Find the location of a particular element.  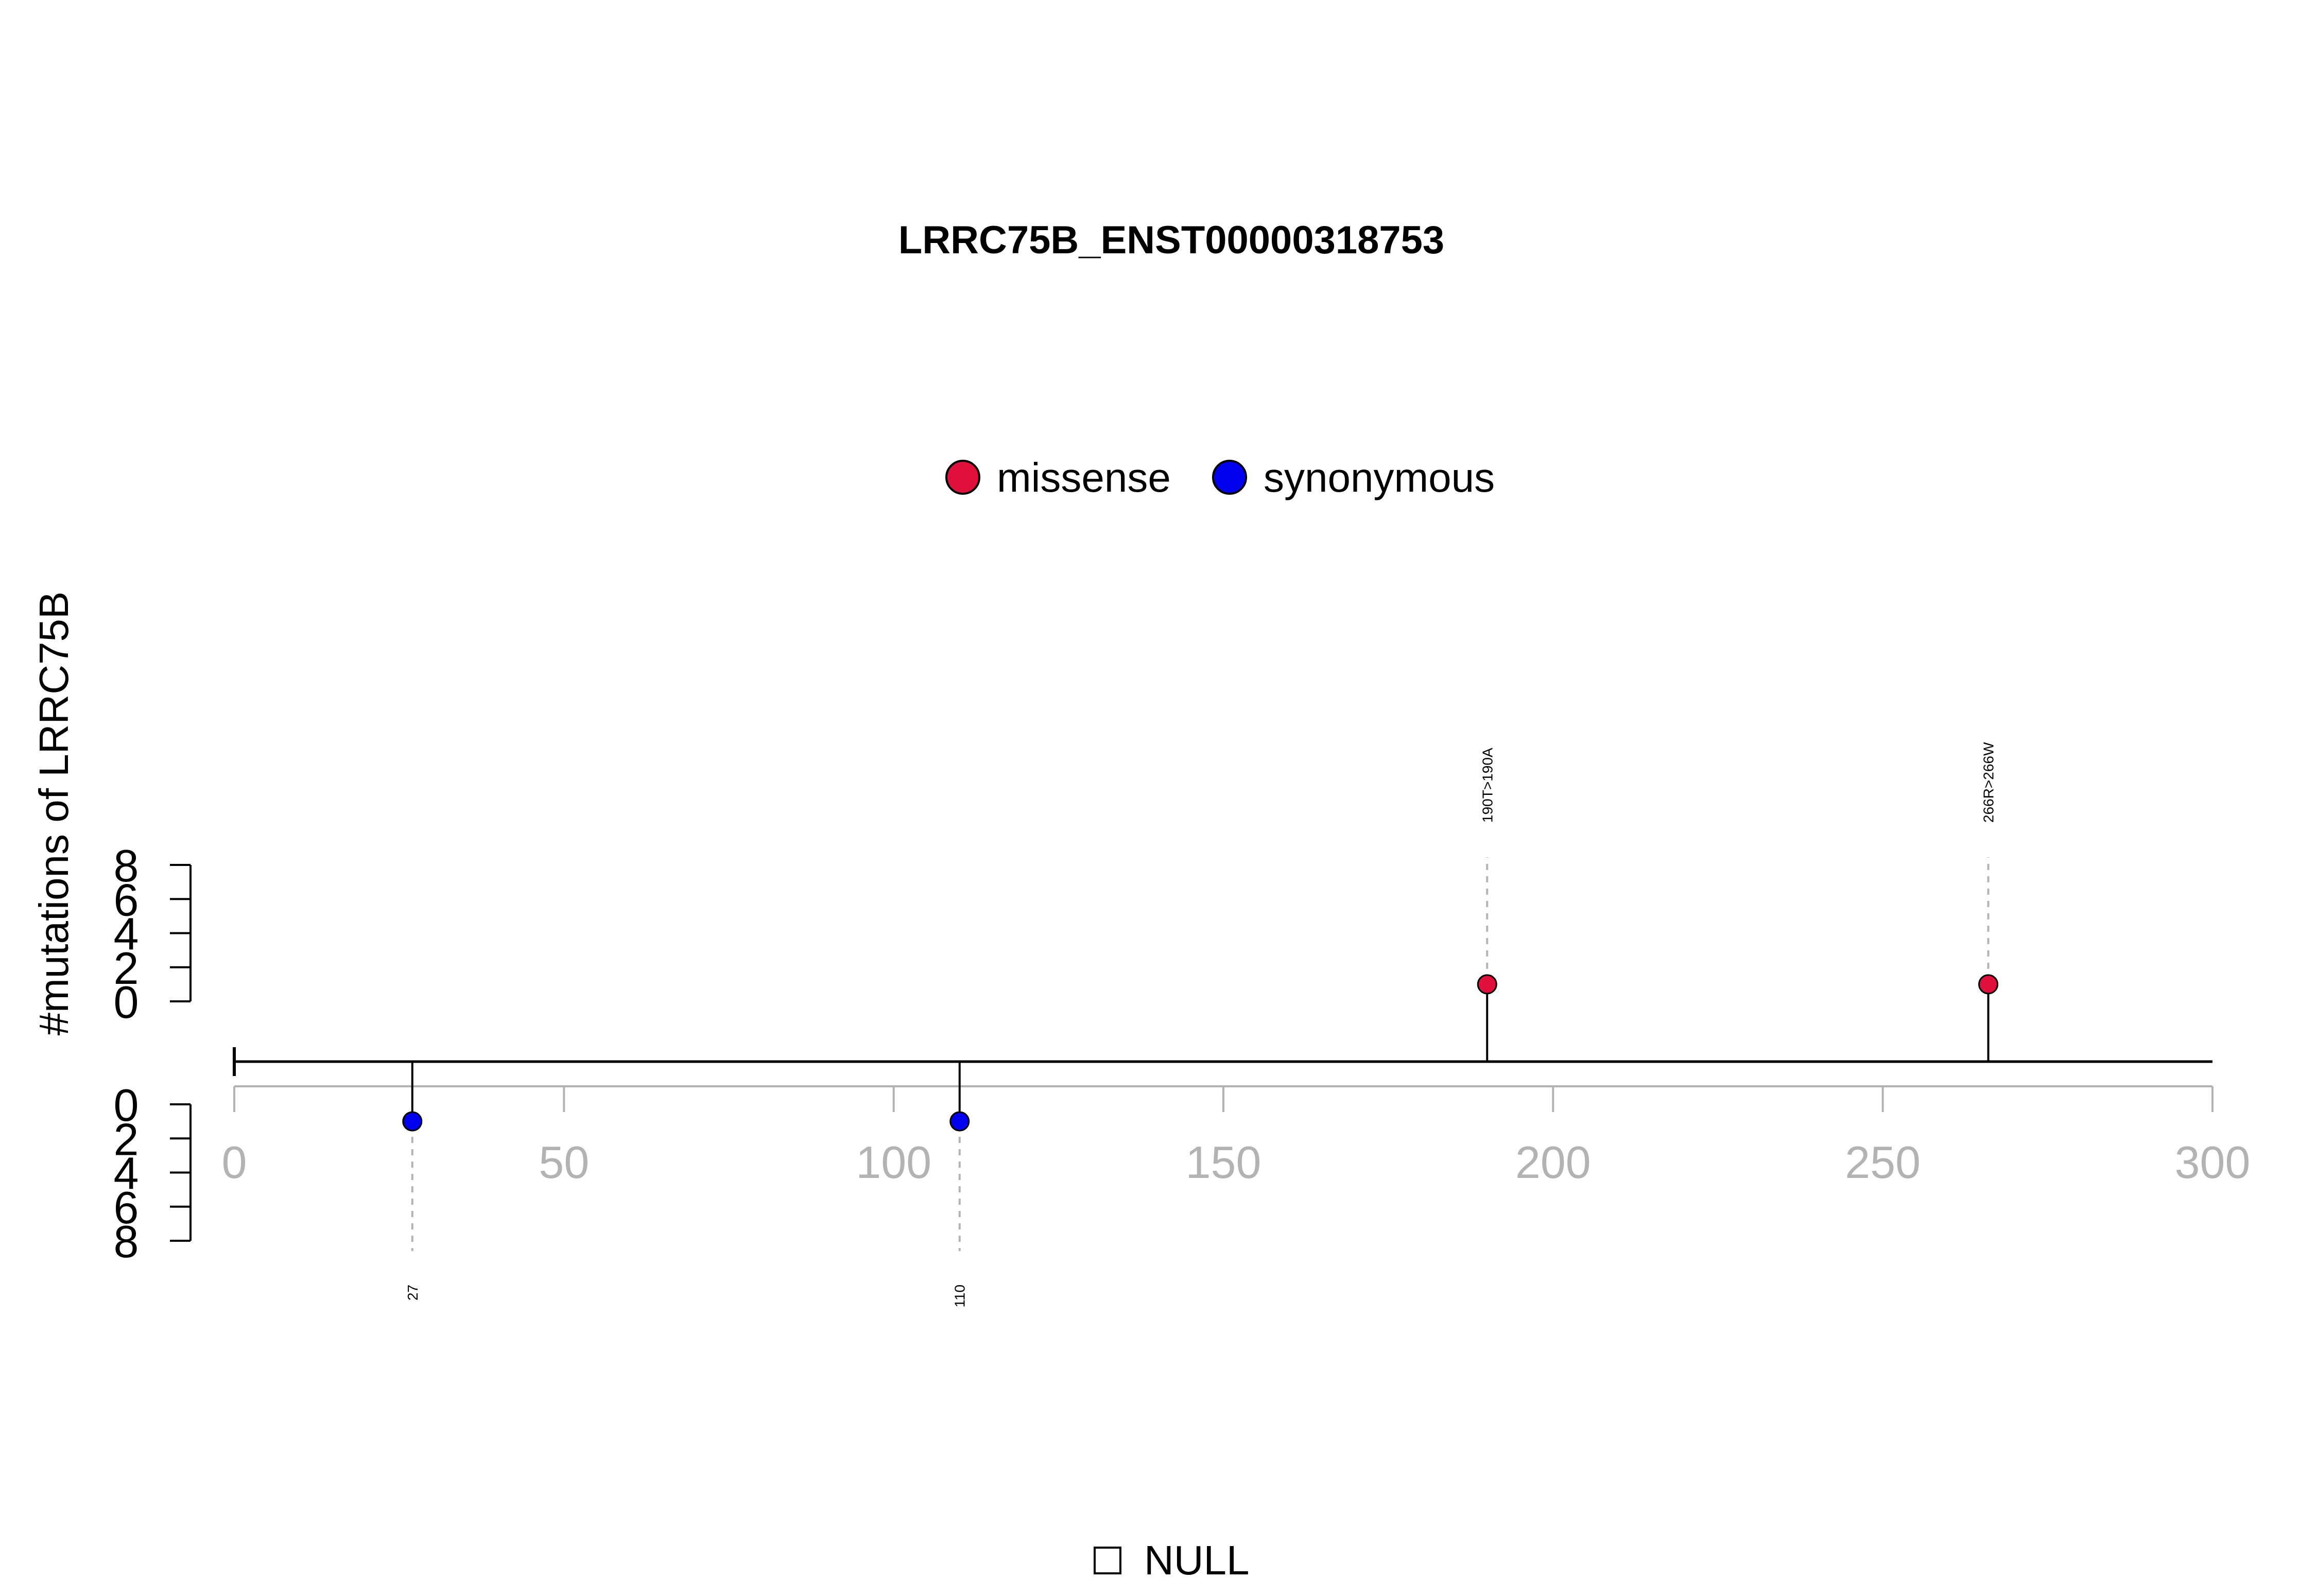

mutation-label: 110 is located at coordinates (960, 1296).